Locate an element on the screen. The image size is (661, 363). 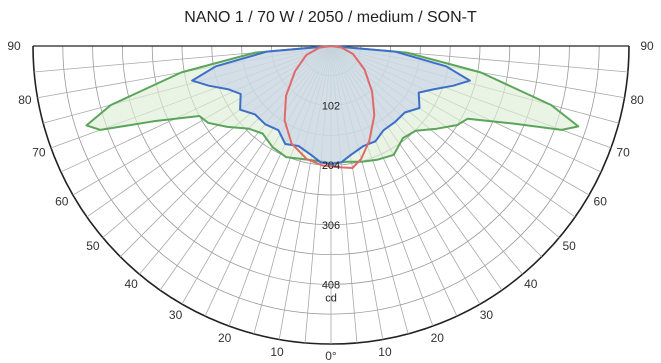
angle-label-right: 80 is located at coordinates (637, 100).